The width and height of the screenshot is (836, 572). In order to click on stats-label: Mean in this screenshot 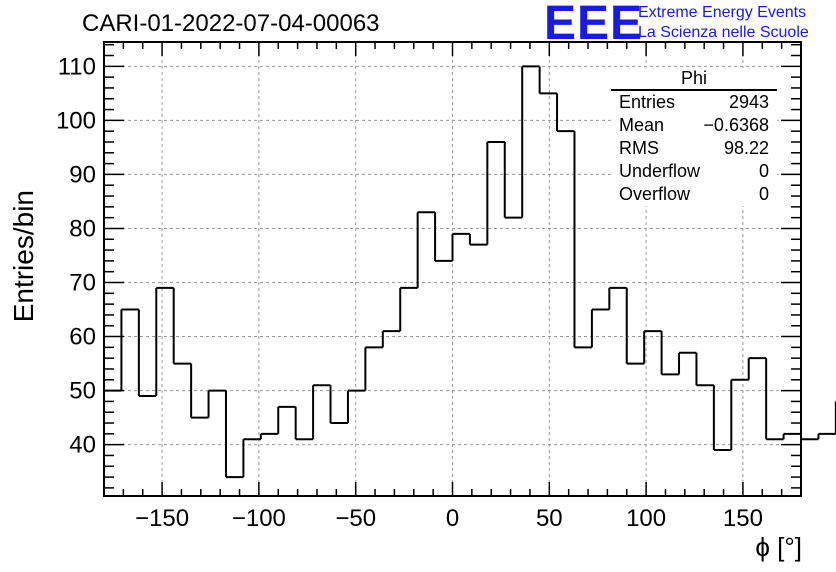, I will do `click(642, 125)`.